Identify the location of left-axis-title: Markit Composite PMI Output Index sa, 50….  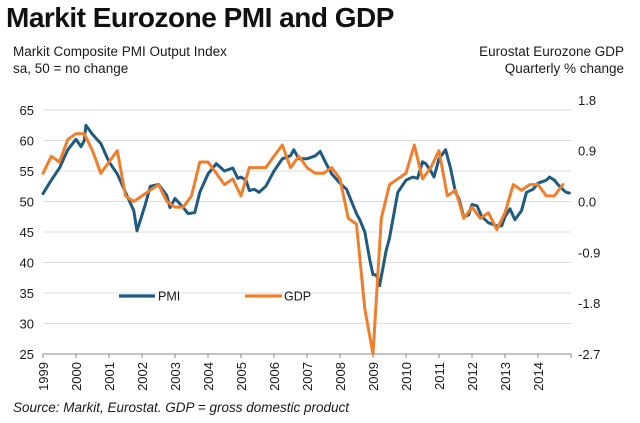
(120, 60).